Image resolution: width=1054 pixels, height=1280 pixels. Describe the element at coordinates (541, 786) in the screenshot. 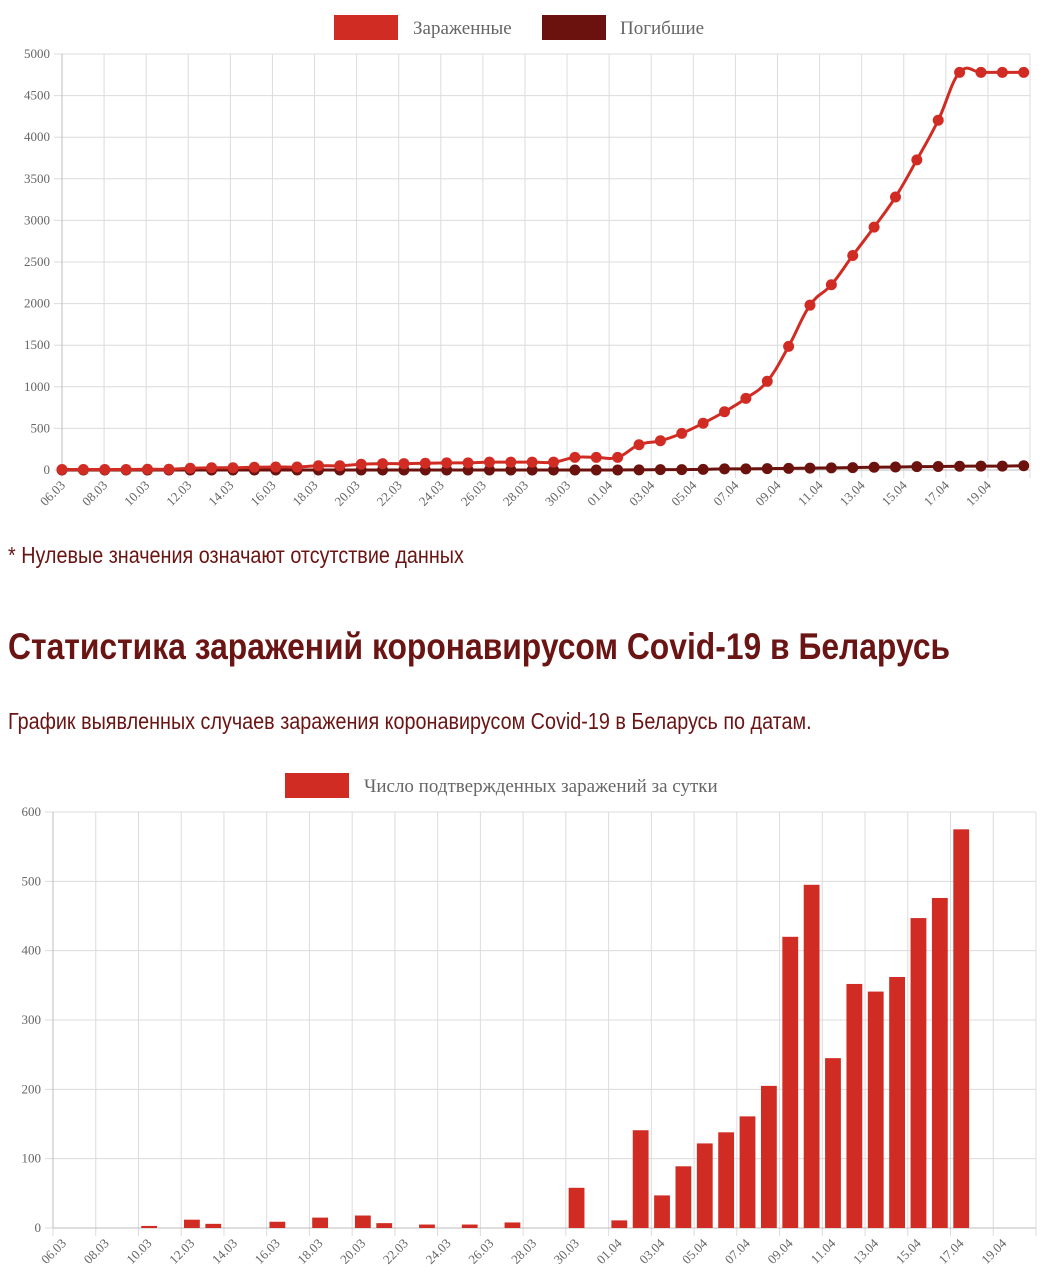

I see `legend-label-daily: Число подтвержденных заражений за сутки` at that location.